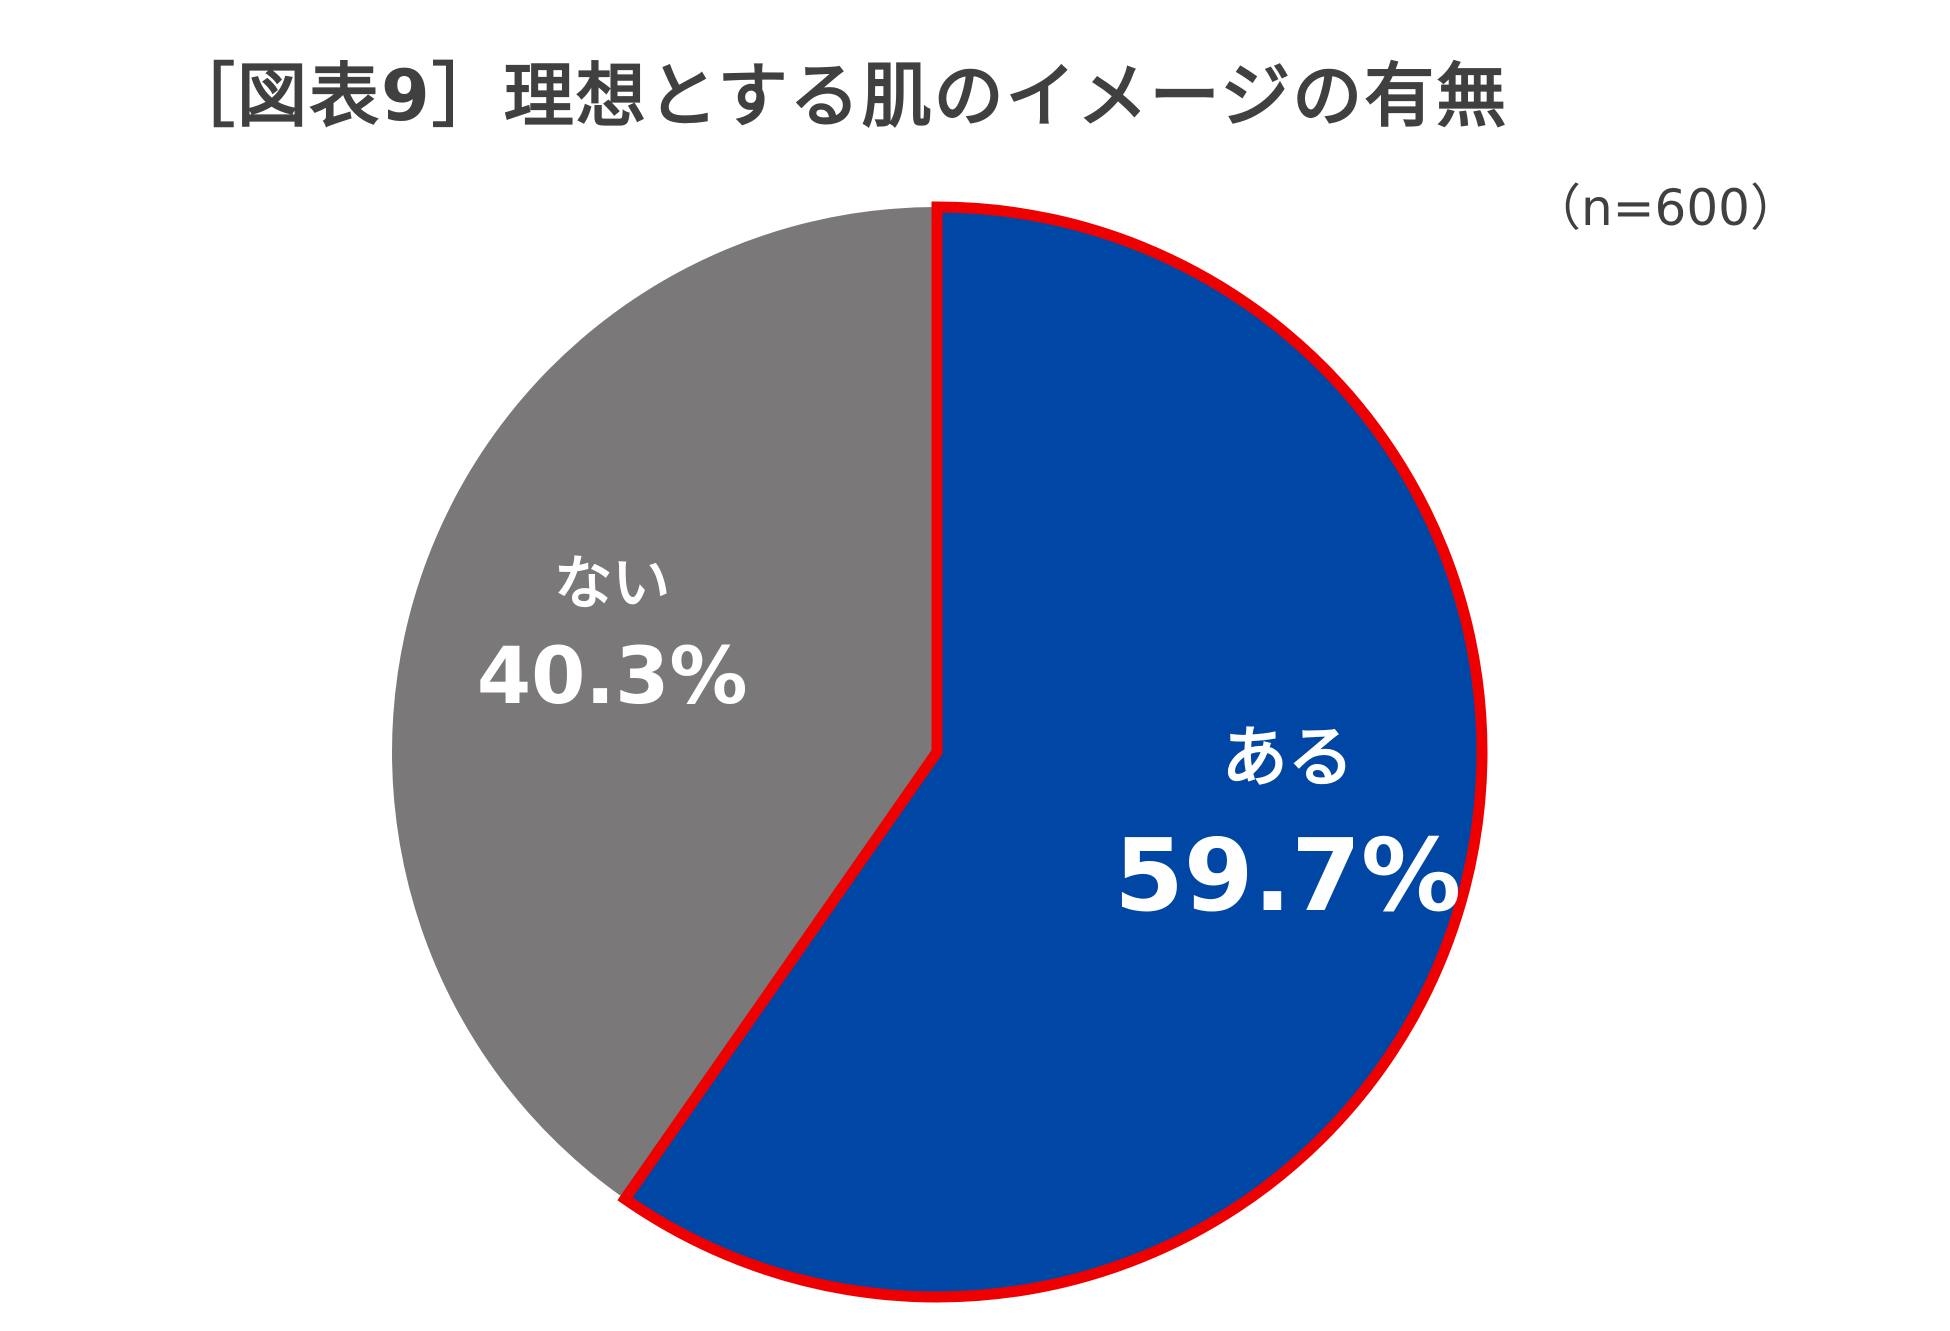 The width and height of the screenshot is (1950, 1331). What do you see at coordinates (612, 583) in the screenshot?
I see `slice-label-nai: ない` at bounding box center [612, 583].